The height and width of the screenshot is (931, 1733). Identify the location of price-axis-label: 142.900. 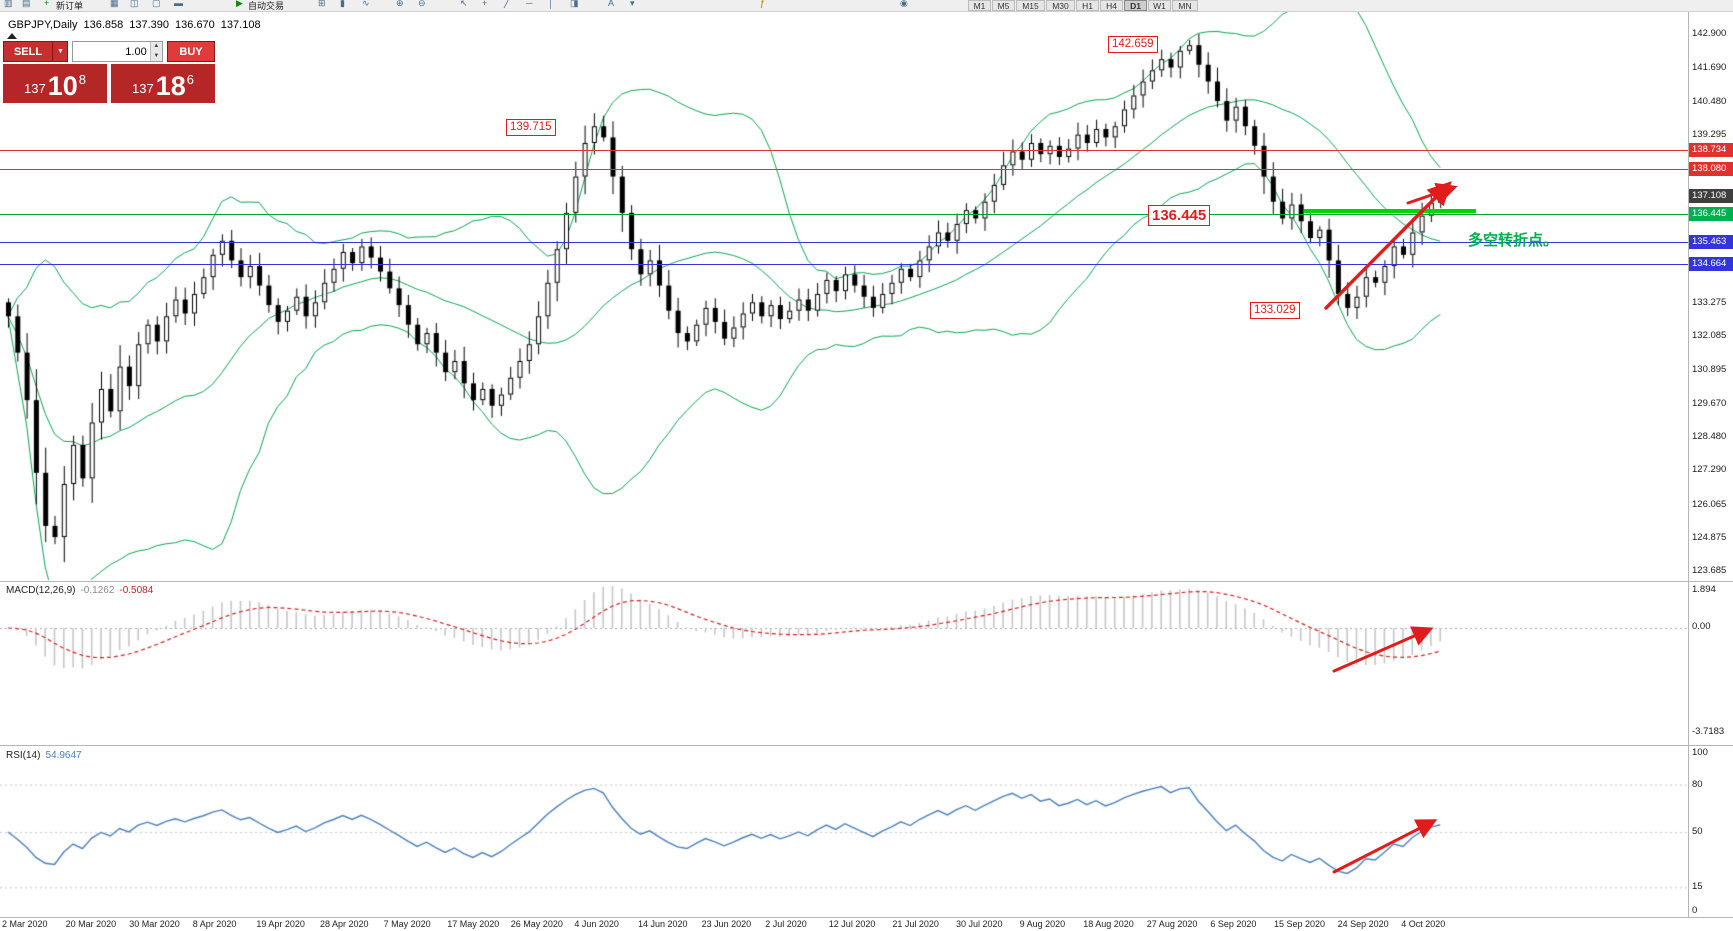
(1709, 33).